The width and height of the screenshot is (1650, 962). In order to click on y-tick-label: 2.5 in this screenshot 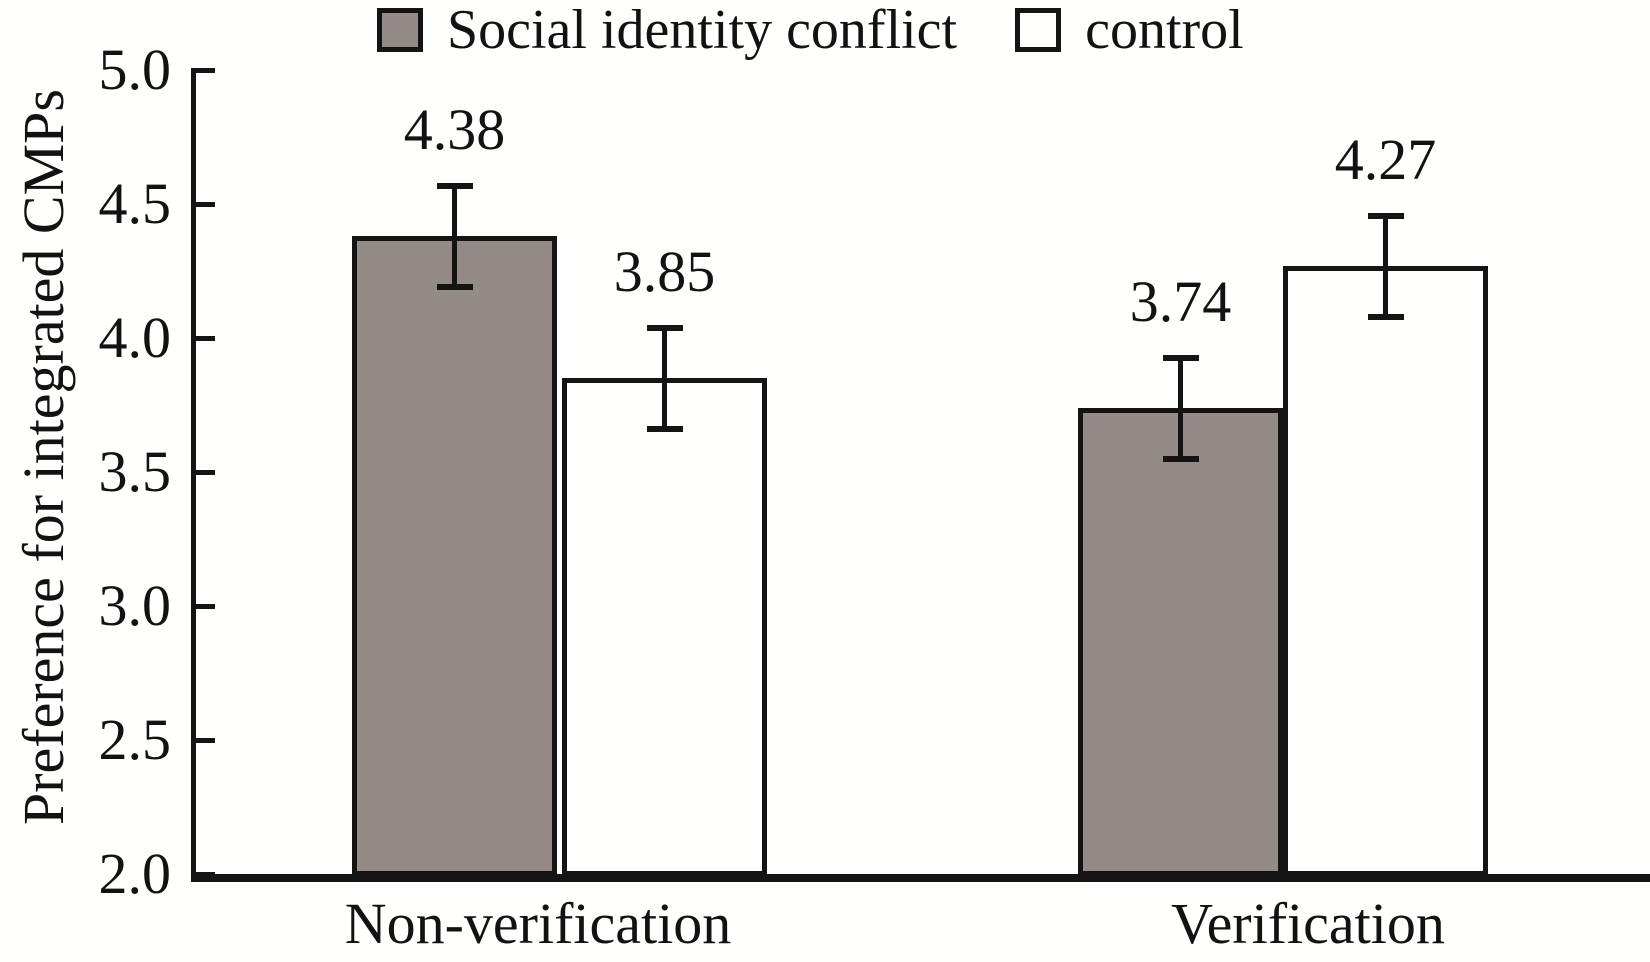, I will do `click(135, 739)`.